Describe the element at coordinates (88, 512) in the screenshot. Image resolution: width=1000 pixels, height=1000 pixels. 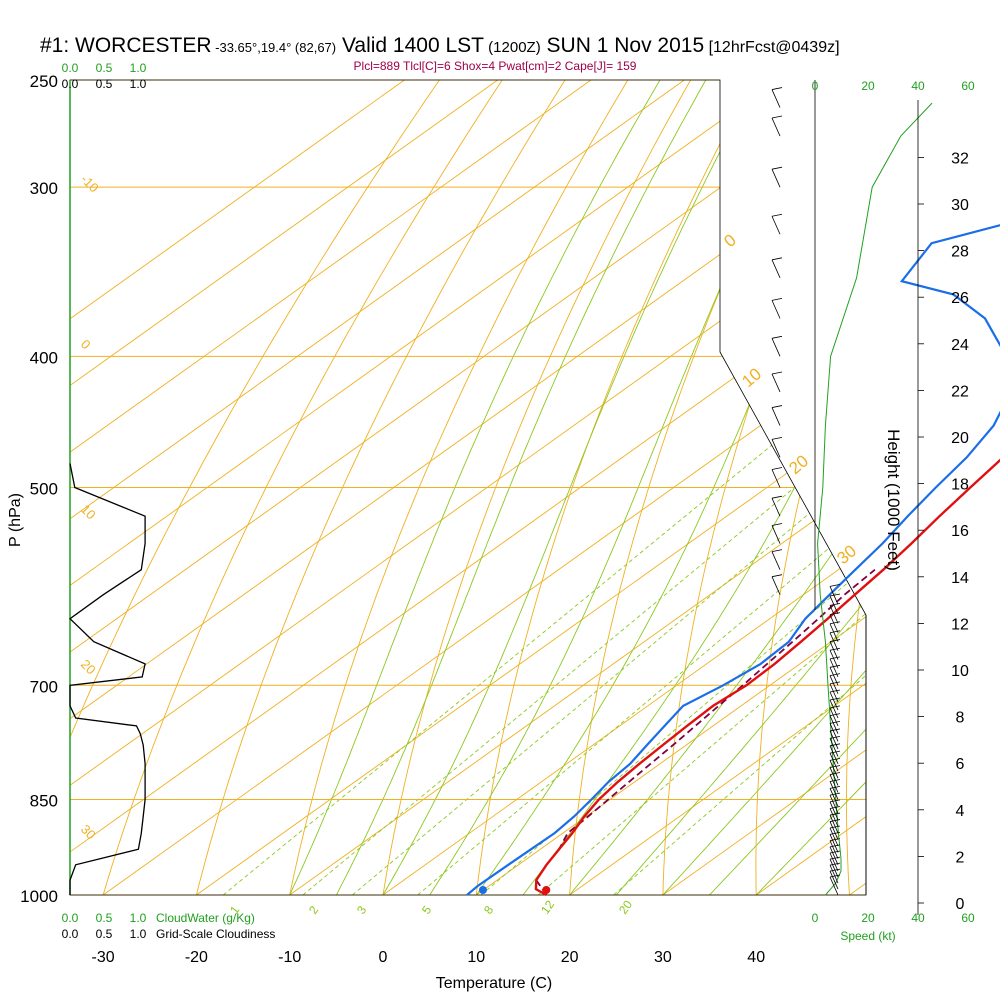
I see `isotherm-label: 10` at that location.